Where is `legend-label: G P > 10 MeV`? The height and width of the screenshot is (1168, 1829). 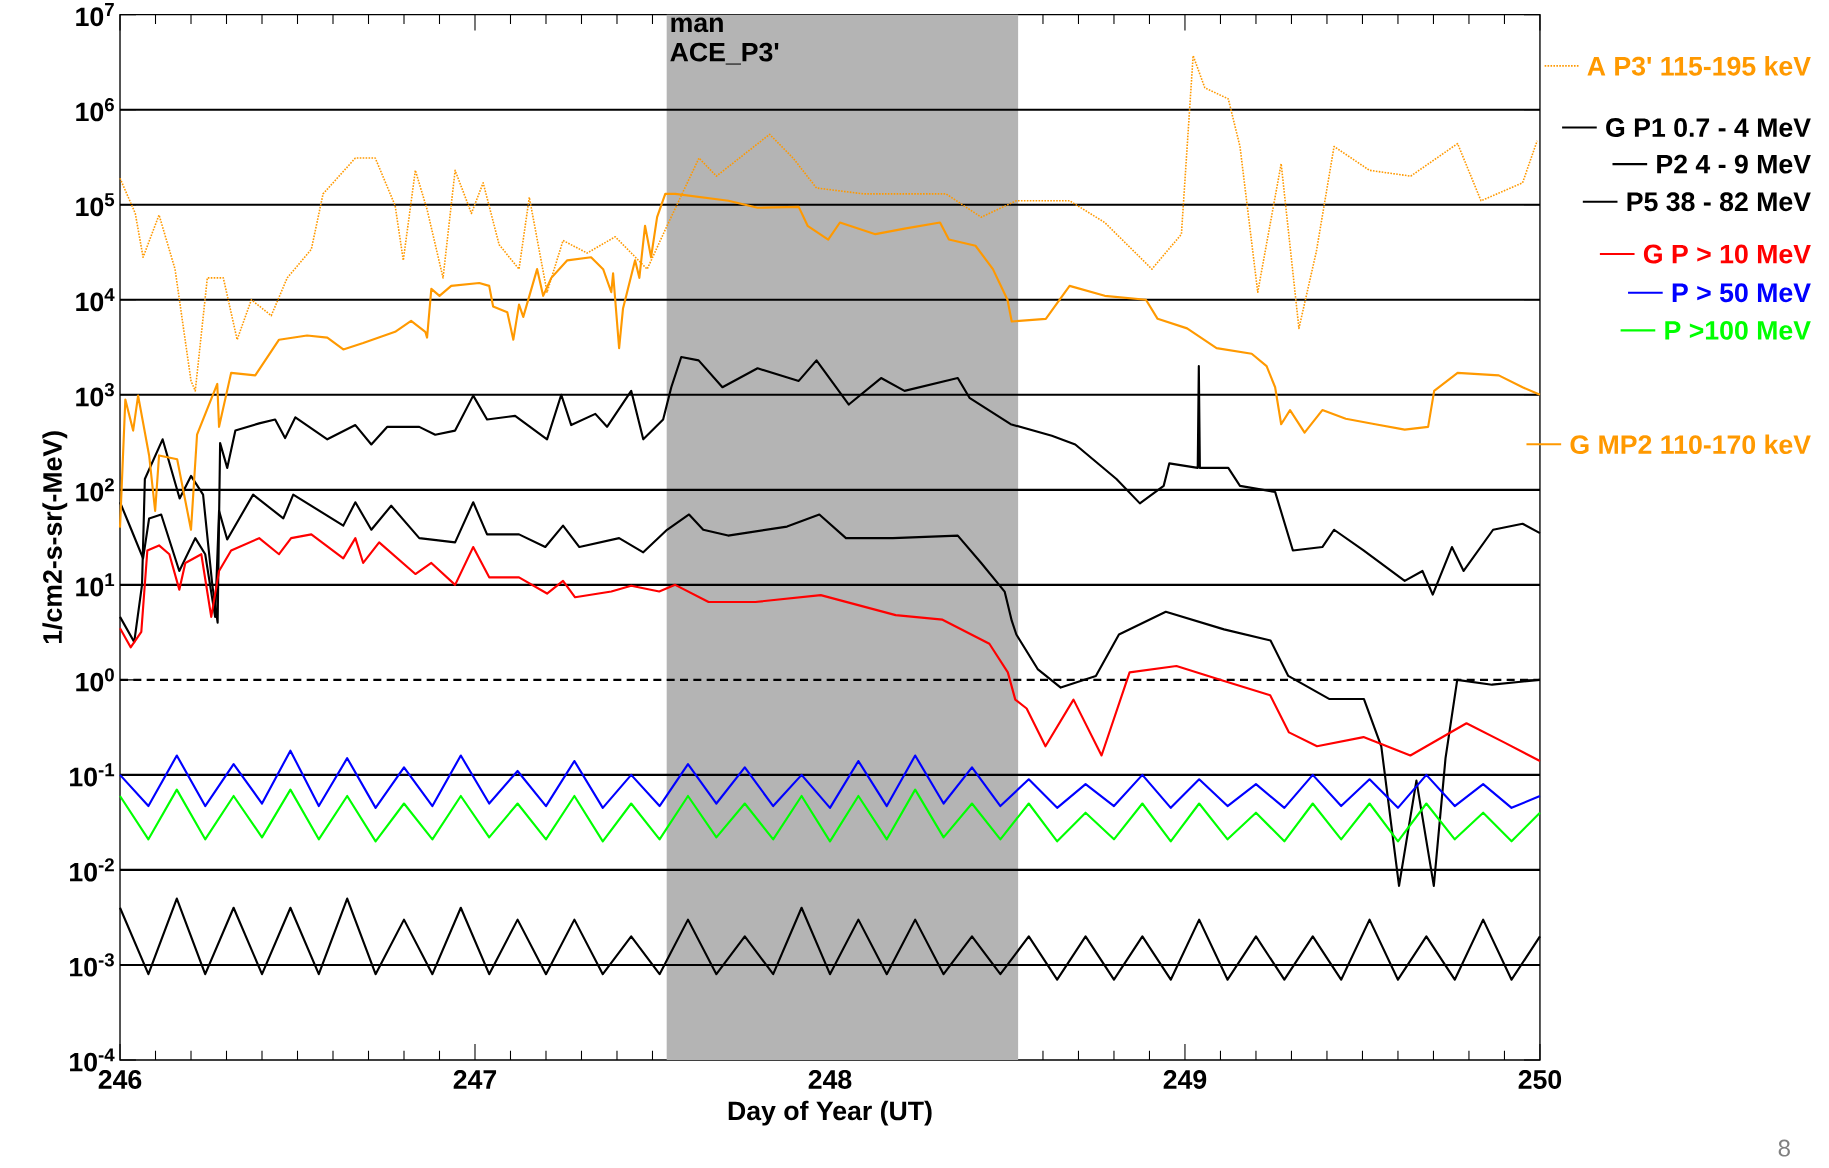
legend-label: G P > 10 MeV is located at coordinates (1727, 254).